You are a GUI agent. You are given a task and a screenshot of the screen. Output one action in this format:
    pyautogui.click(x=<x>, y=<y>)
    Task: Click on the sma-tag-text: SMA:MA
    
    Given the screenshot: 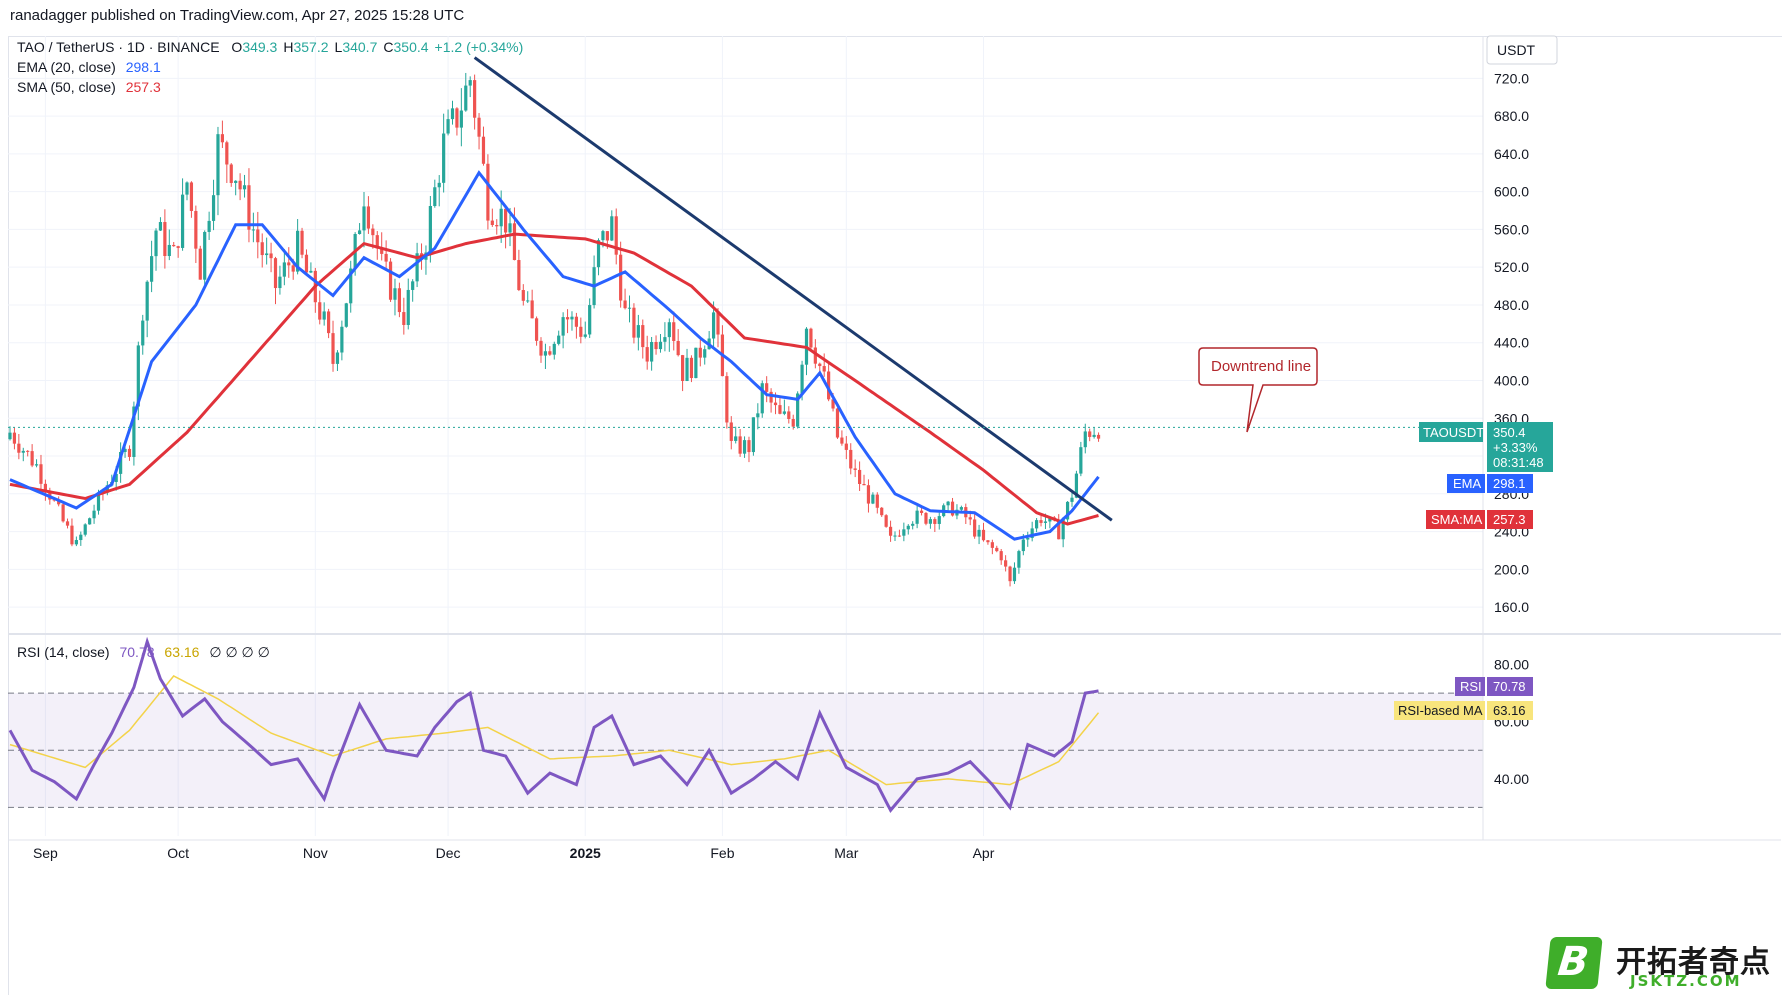 What is the action you would take?
    pyautogui.click(x=1457, y=519)
    